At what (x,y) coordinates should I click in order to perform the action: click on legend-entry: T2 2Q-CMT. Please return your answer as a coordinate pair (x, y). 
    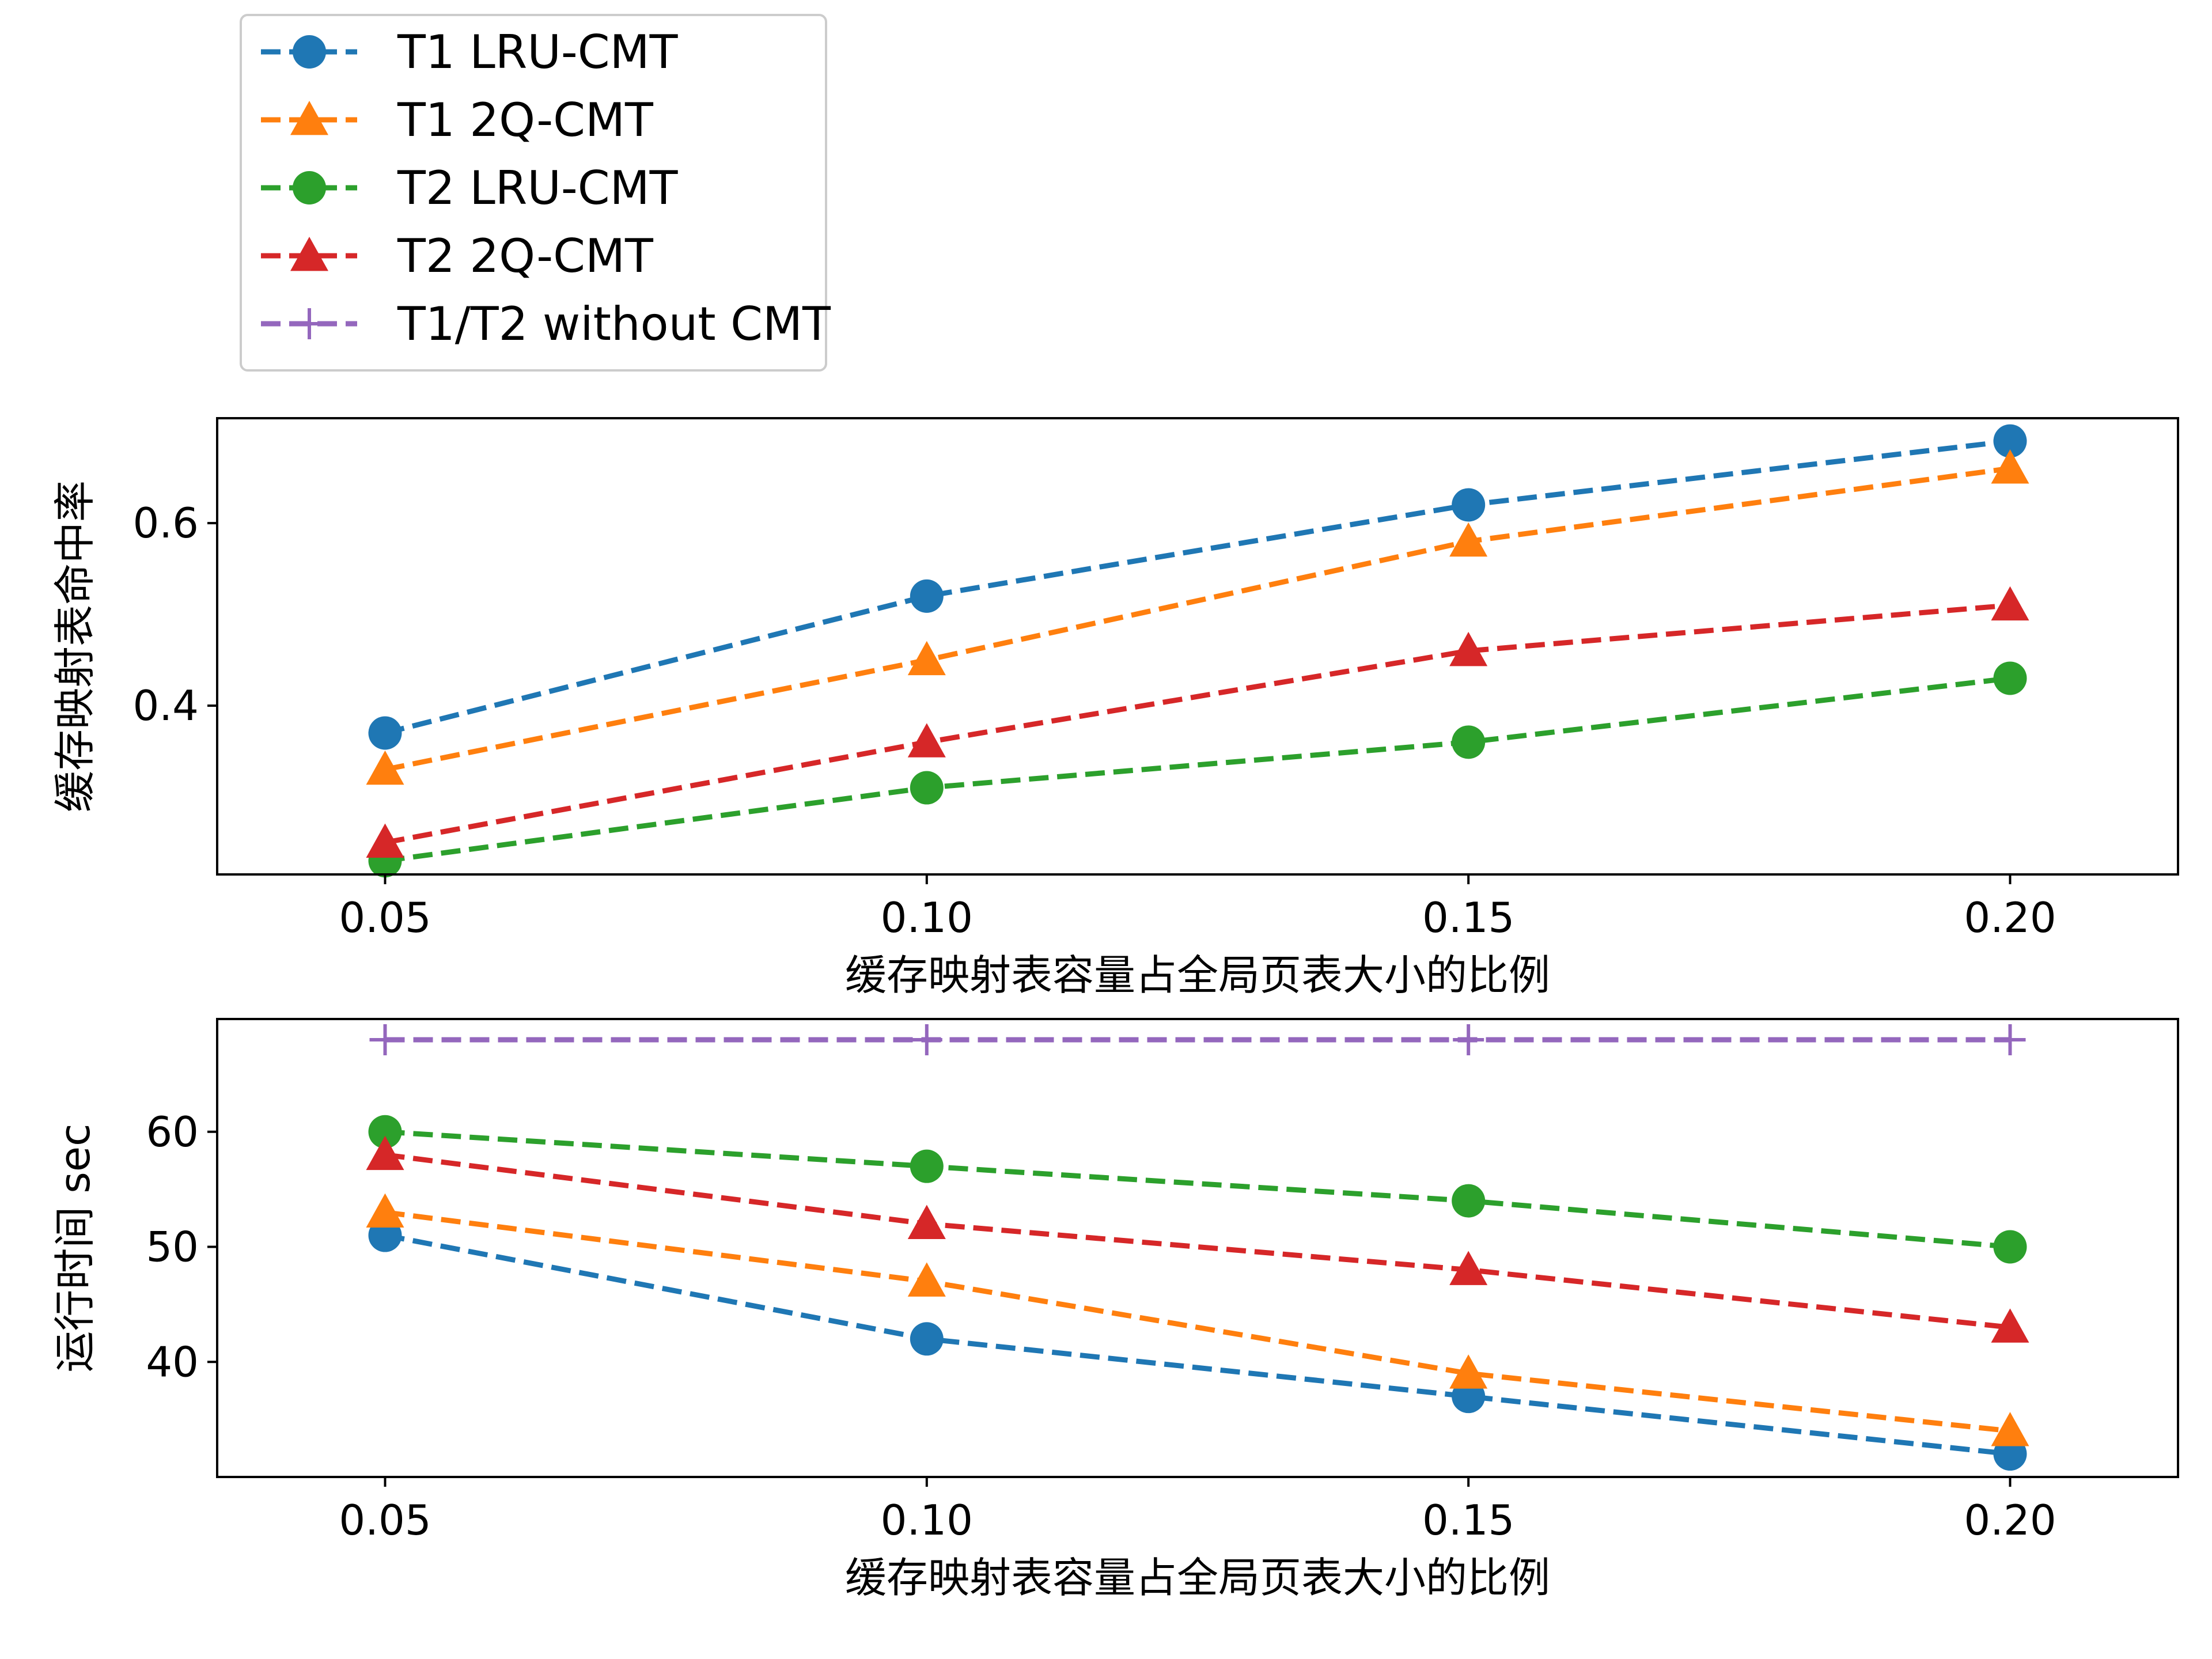
    Looking at the image, I should click on (457, 256).